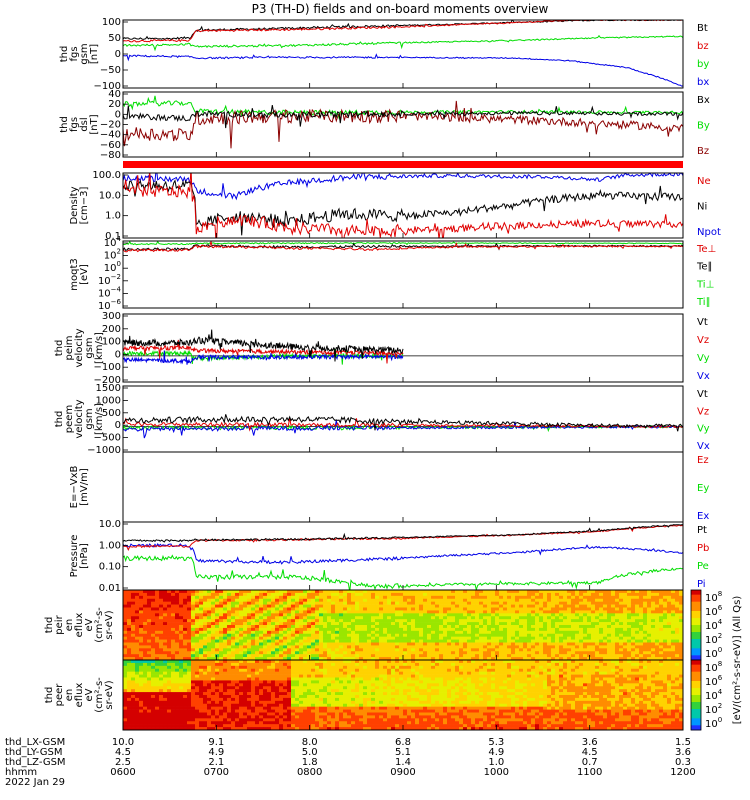 The height and width of the screenshot is (800, 750). What do you see at coordinates (403, 31) in the screenshot?
I see `series-line-bz` at bounding box center [403, 31].